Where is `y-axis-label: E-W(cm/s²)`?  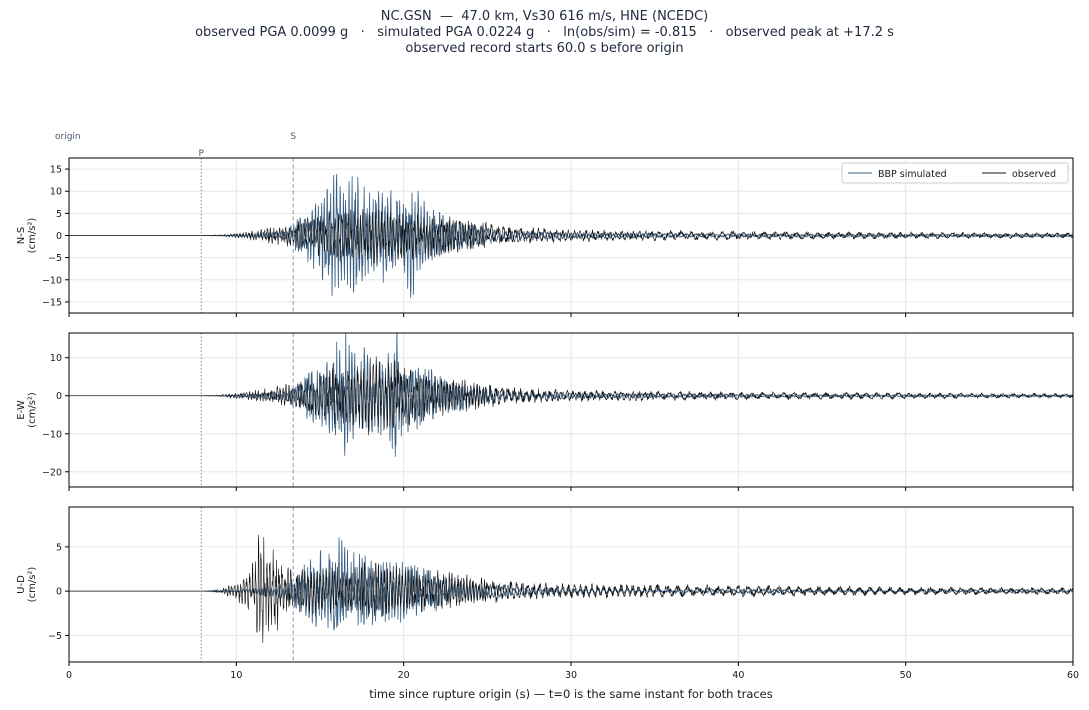
y-axis-label: E-W(cm/s²) is located at coordinates (27, 410).